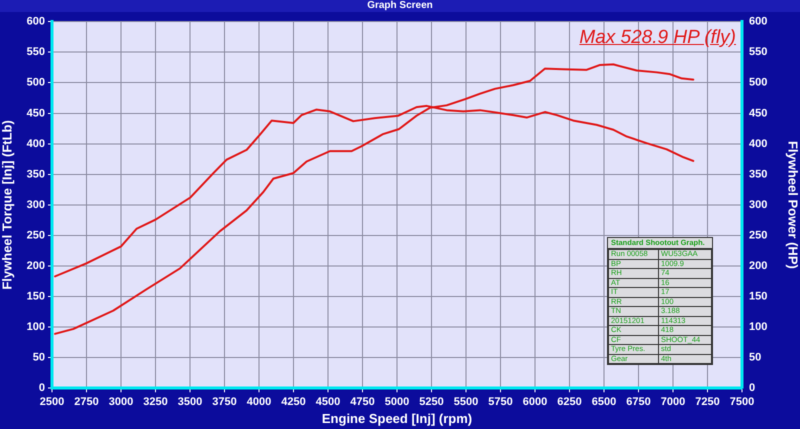 This screenshot has height=429, width=800. What do you see at coordinates (35, 52) in the screenshot?
I see `y-tick-label: 550` at bounding box center [35, 52].